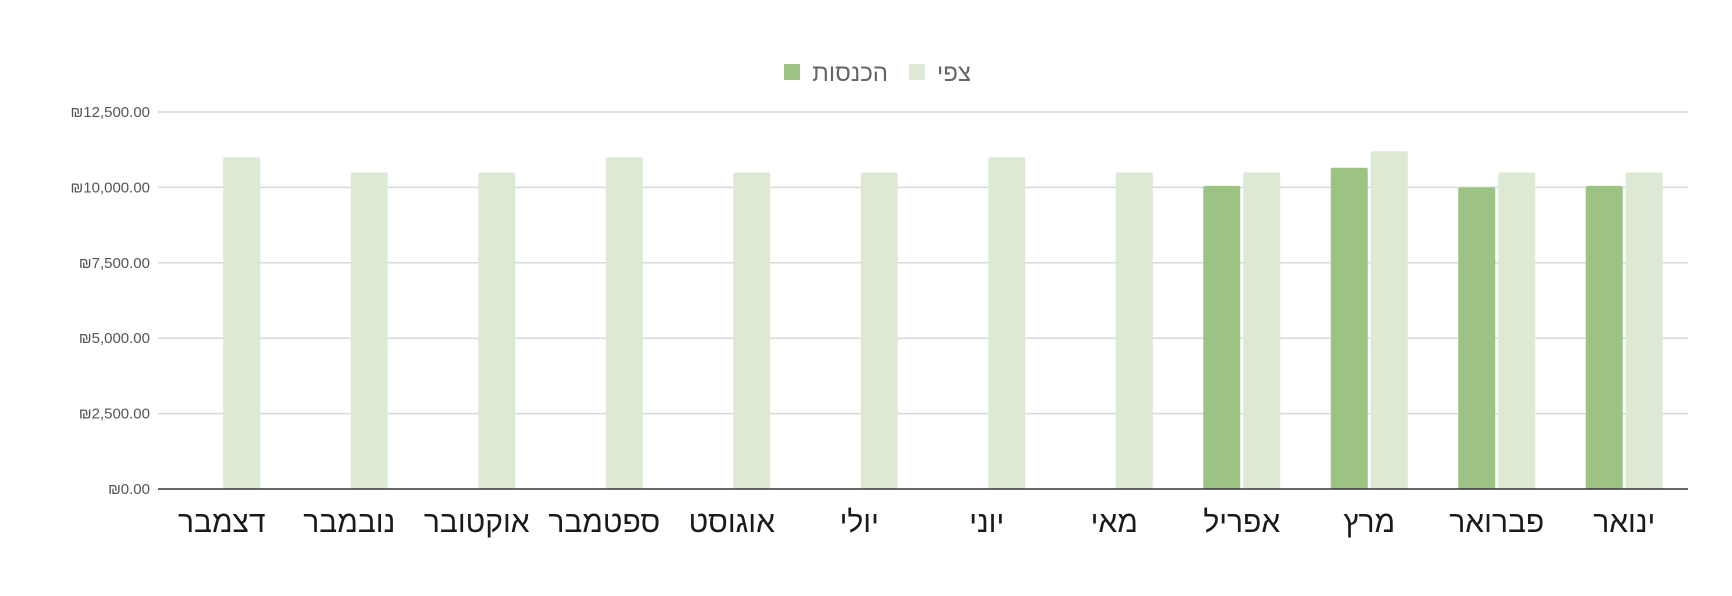 The height and width of the screenshot is (596, 1732). What do you see at coordinates (222, 522) in the screenshot?
I see `x-tick-label: דצמבר` at bounding box center [222, 522].